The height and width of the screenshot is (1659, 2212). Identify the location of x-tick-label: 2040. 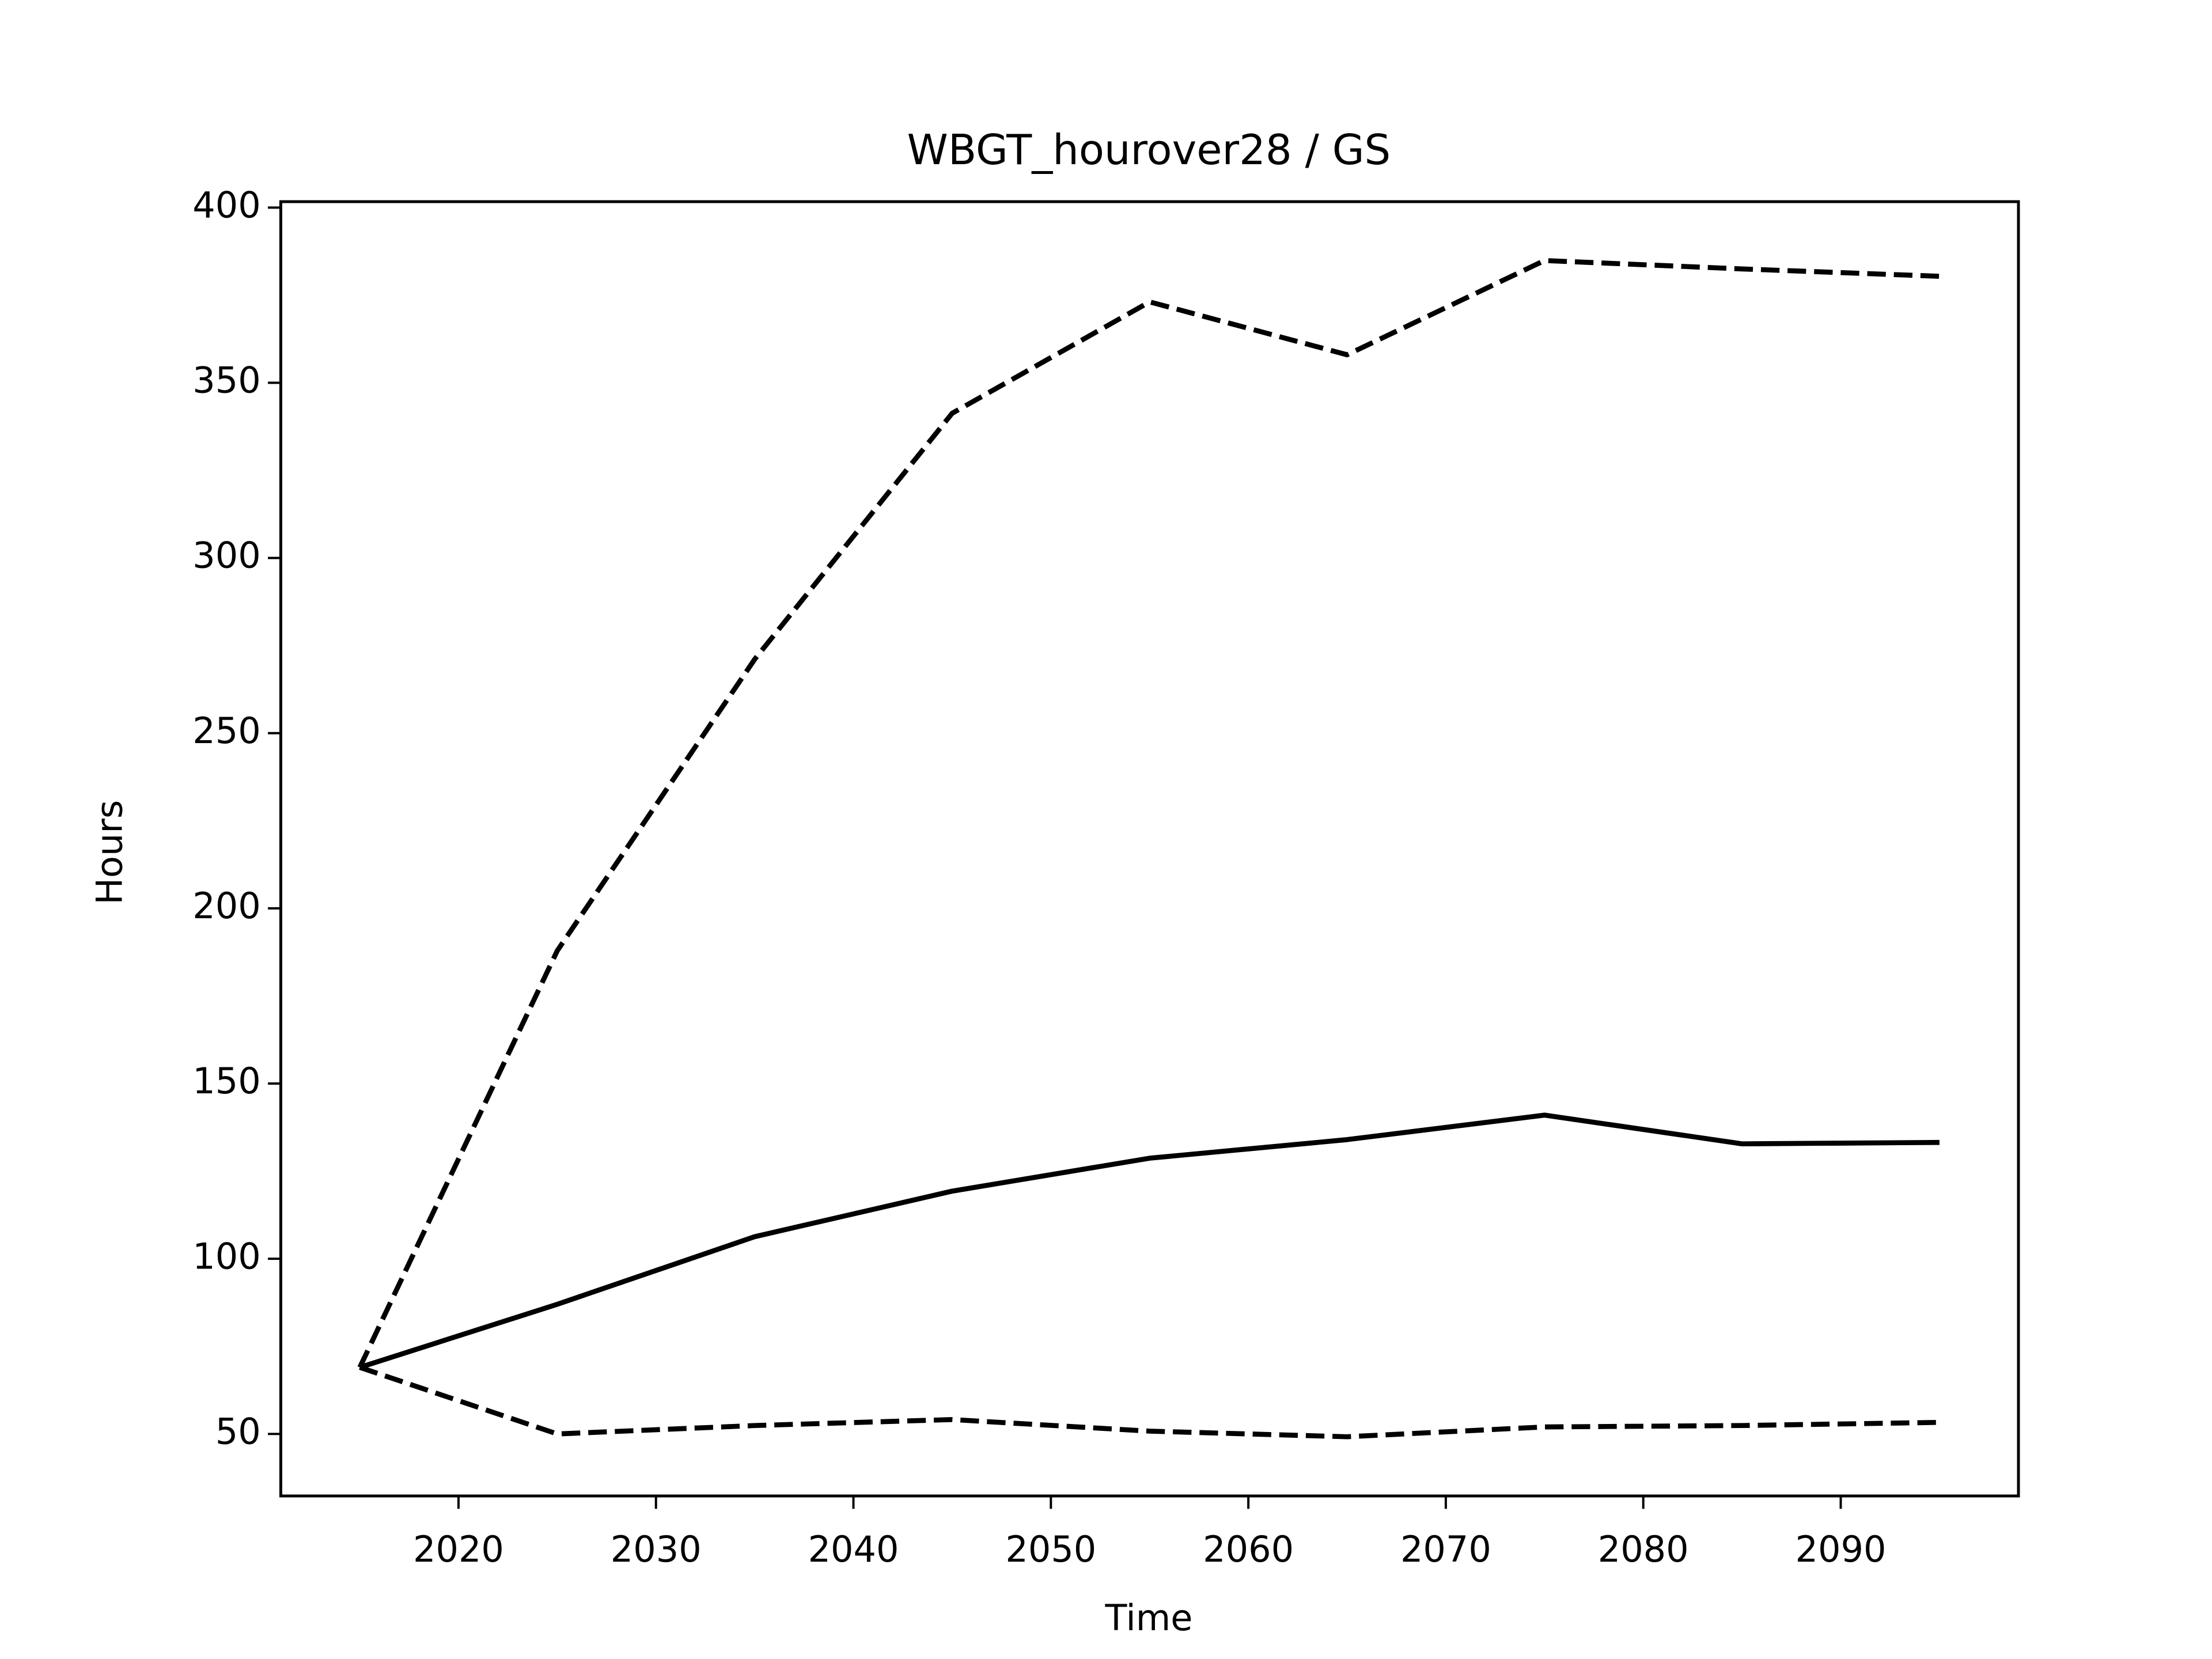
(853, 1549).